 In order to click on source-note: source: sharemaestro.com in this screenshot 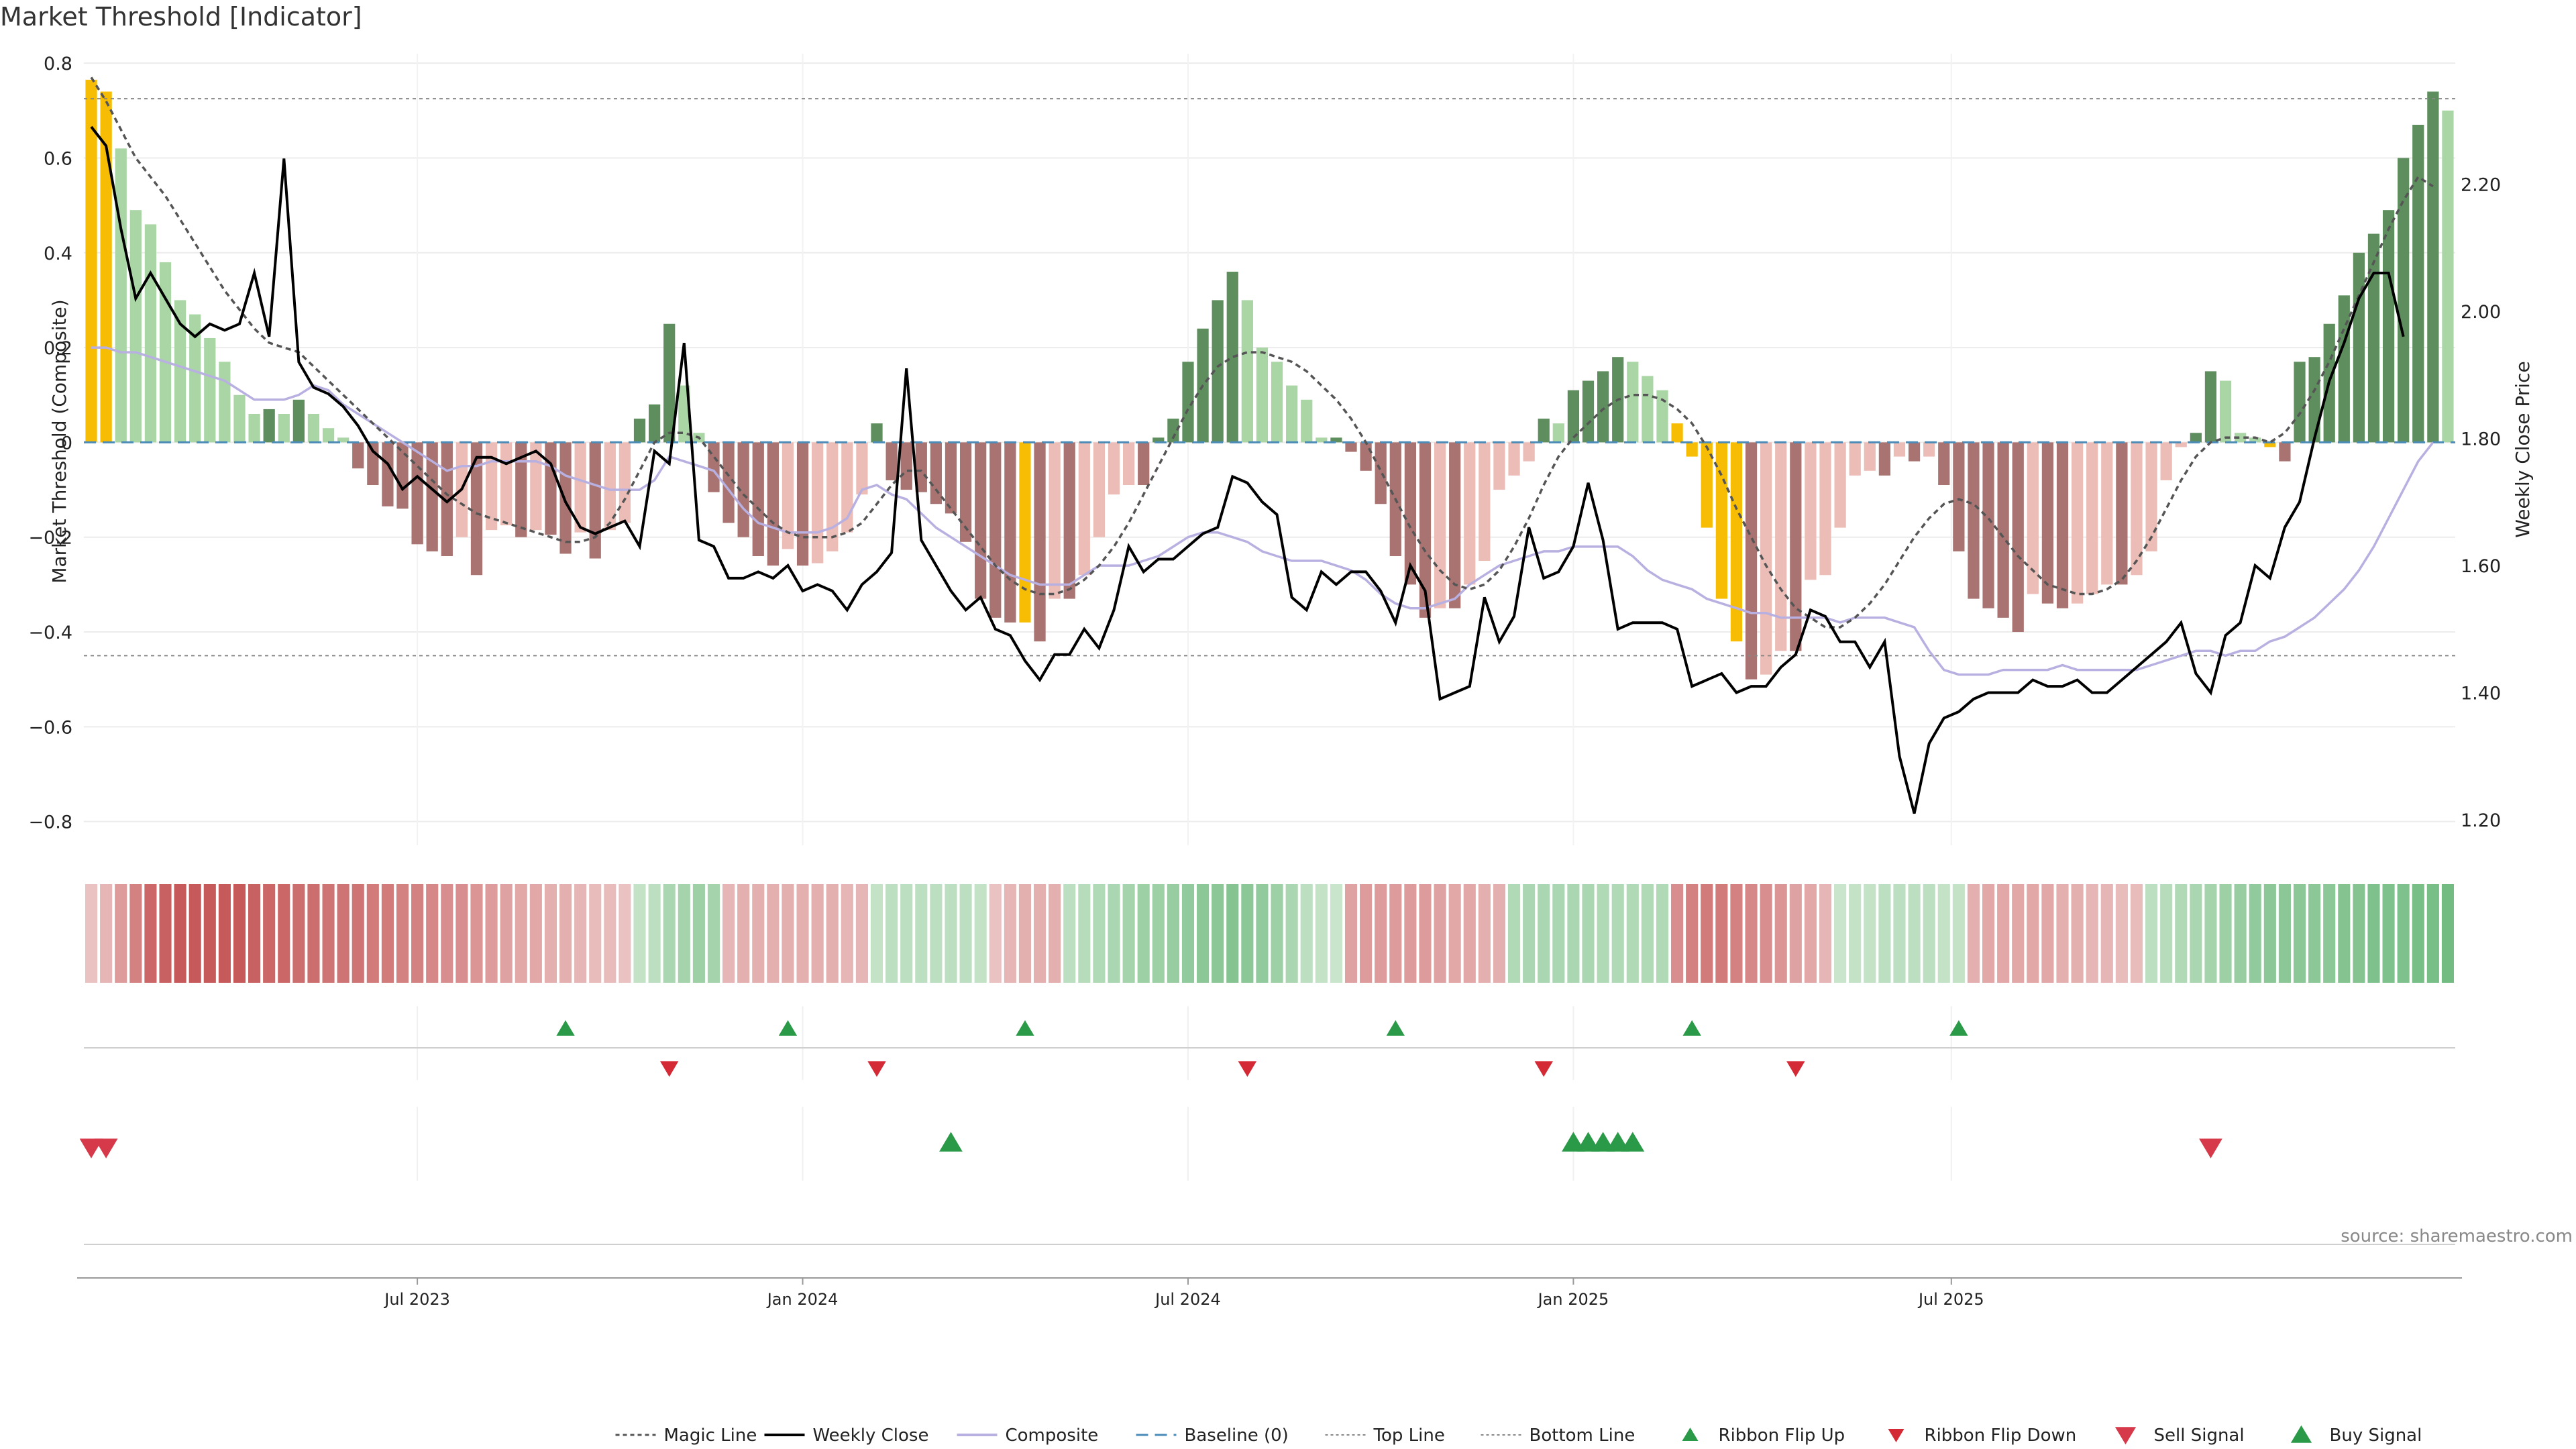, I will do `click(2457, 1236)`.